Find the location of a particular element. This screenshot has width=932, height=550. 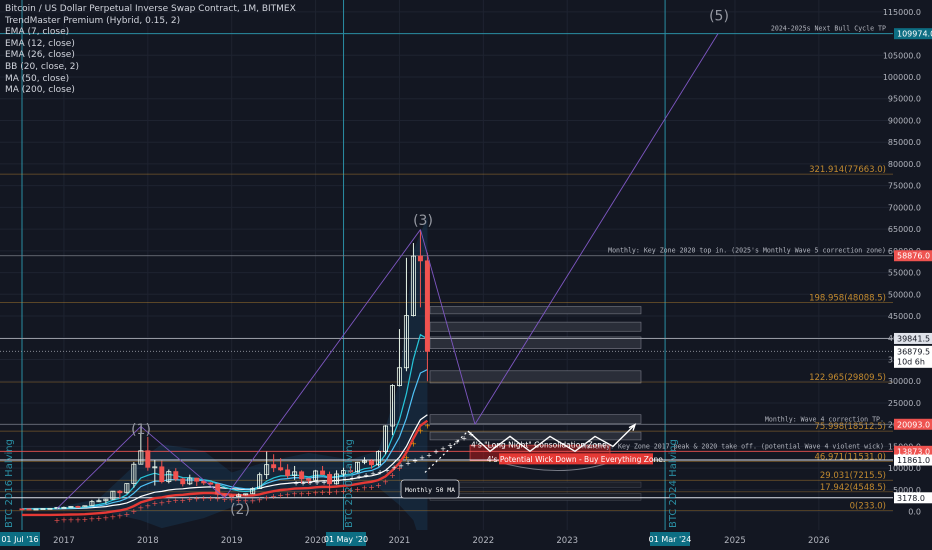

fib-label: 17.942(4548.5) is located at coordinates (853, 488).